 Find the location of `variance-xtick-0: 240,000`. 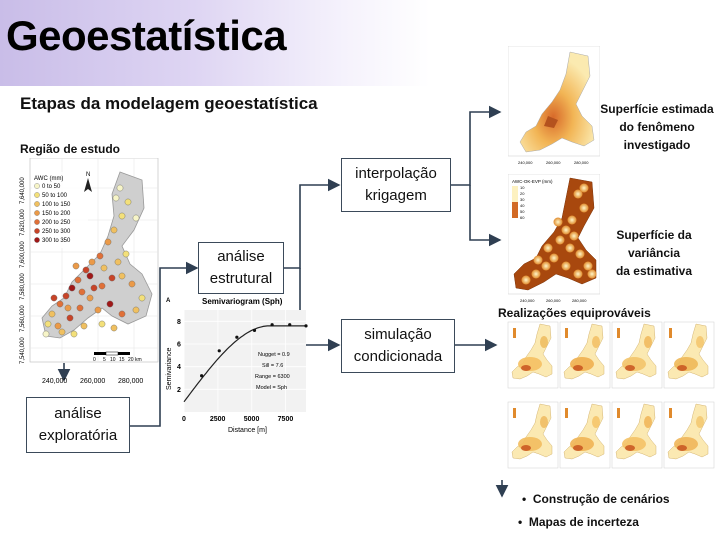

variance-xtick-0: 240,000 is located at coordinates (527, 300).